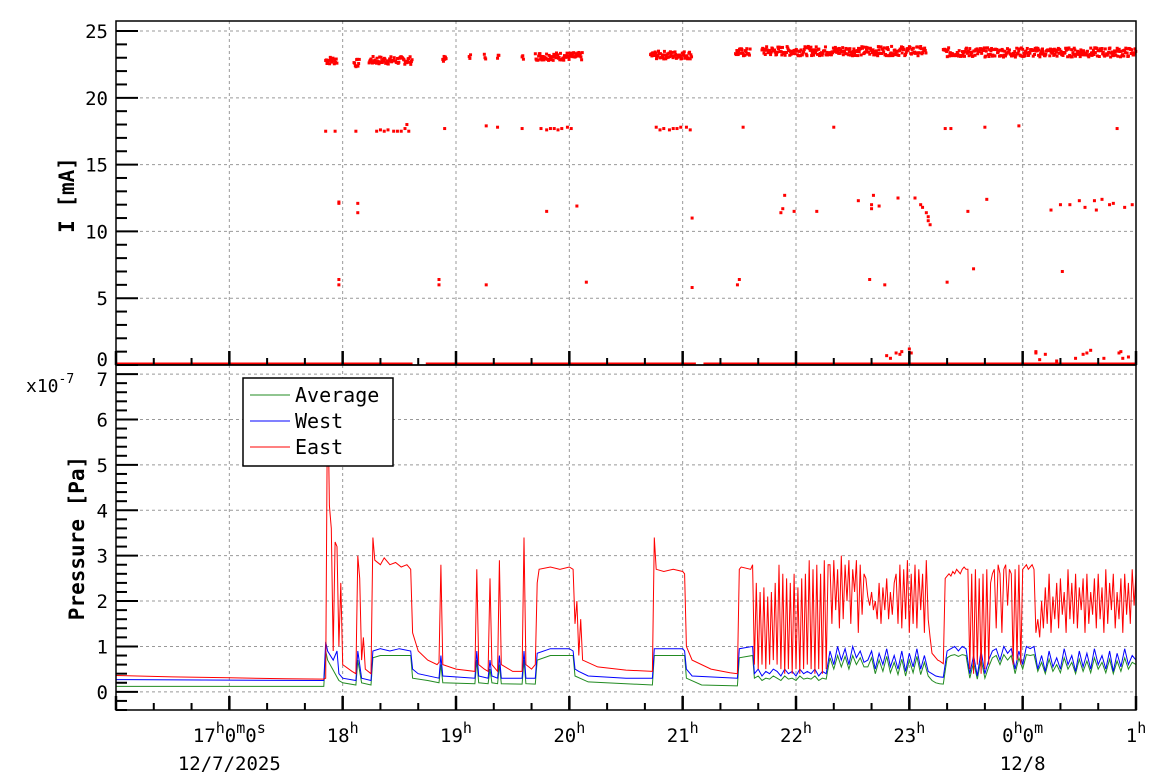 The height and width of the screenshot is (782, 1158). I want to click on current-y-tick-label: 20, so click(96, 99).